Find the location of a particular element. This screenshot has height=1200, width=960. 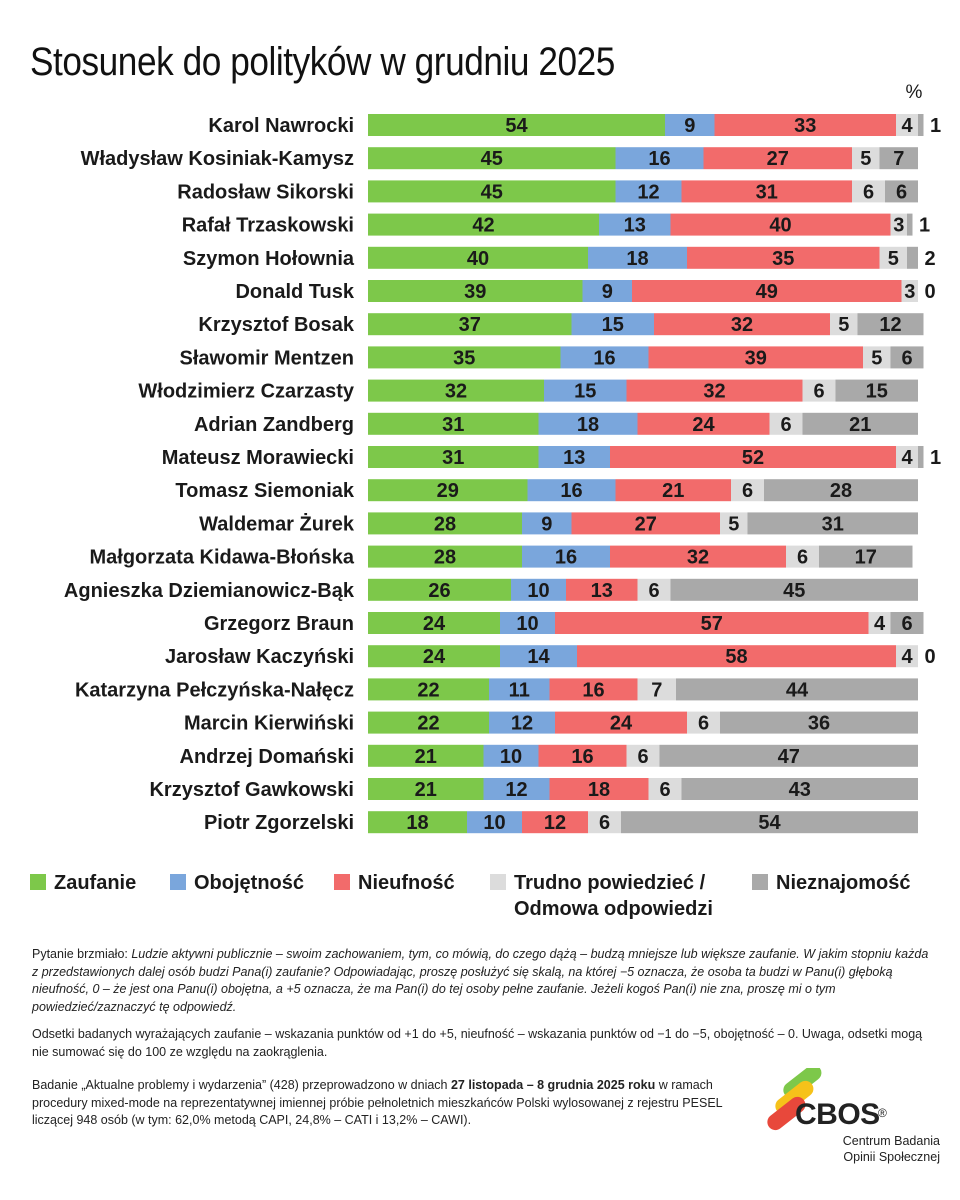

data-label-obojetnosc-22: 10 is located at coordinates (494, 823).